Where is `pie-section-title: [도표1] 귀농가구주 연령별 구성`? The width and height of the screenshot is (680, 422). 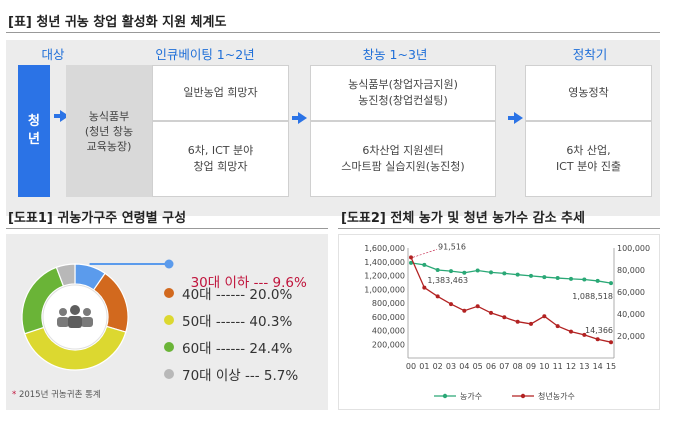
pie-section-title: [도표1] 귀농가구주 연령별 구성 is located at coordinates (97, 218).